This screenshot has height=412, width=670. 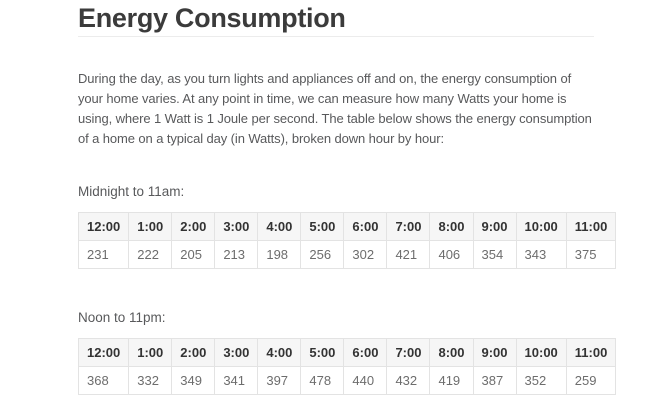 I want to click on watts-value-cell: 256, so click(x=322, y=254).